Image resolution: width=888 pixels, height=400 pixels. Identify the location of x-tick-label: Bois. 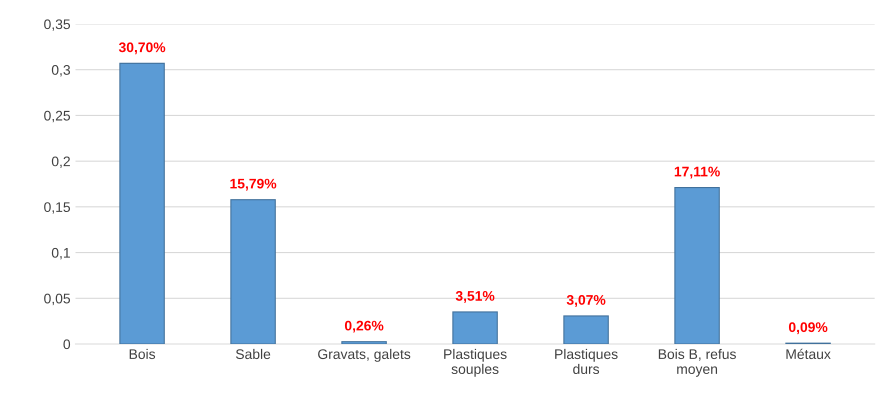
(143, 354).